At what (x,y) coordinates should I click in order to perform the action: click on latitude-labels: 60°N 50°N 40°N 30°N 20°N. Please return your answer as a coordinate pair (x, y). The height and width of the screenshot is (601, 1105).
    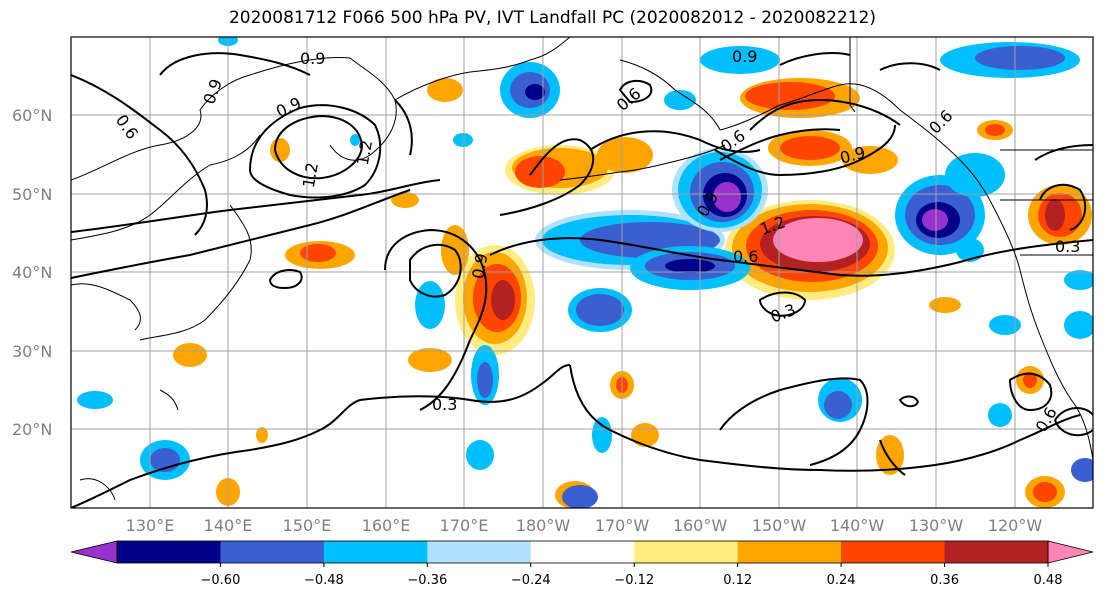
    Looking at the image, I should click on (32, 272).